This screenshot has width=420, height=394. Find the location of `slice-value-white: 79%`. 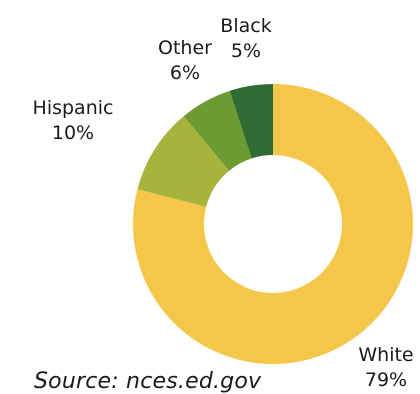

slice-value-white: 79% is located at coordinates (386, 380).